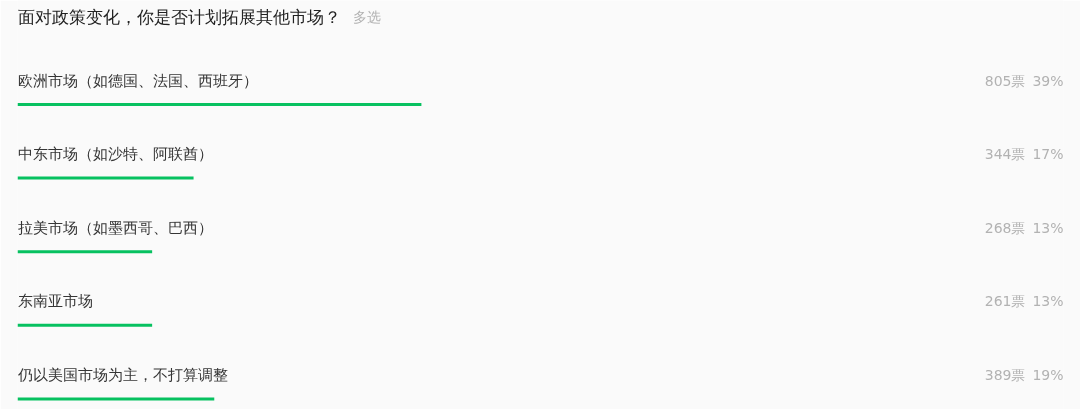 The image size is (1080, 409). I want to click on chart-subtitle: 多选, so click(366, 16).